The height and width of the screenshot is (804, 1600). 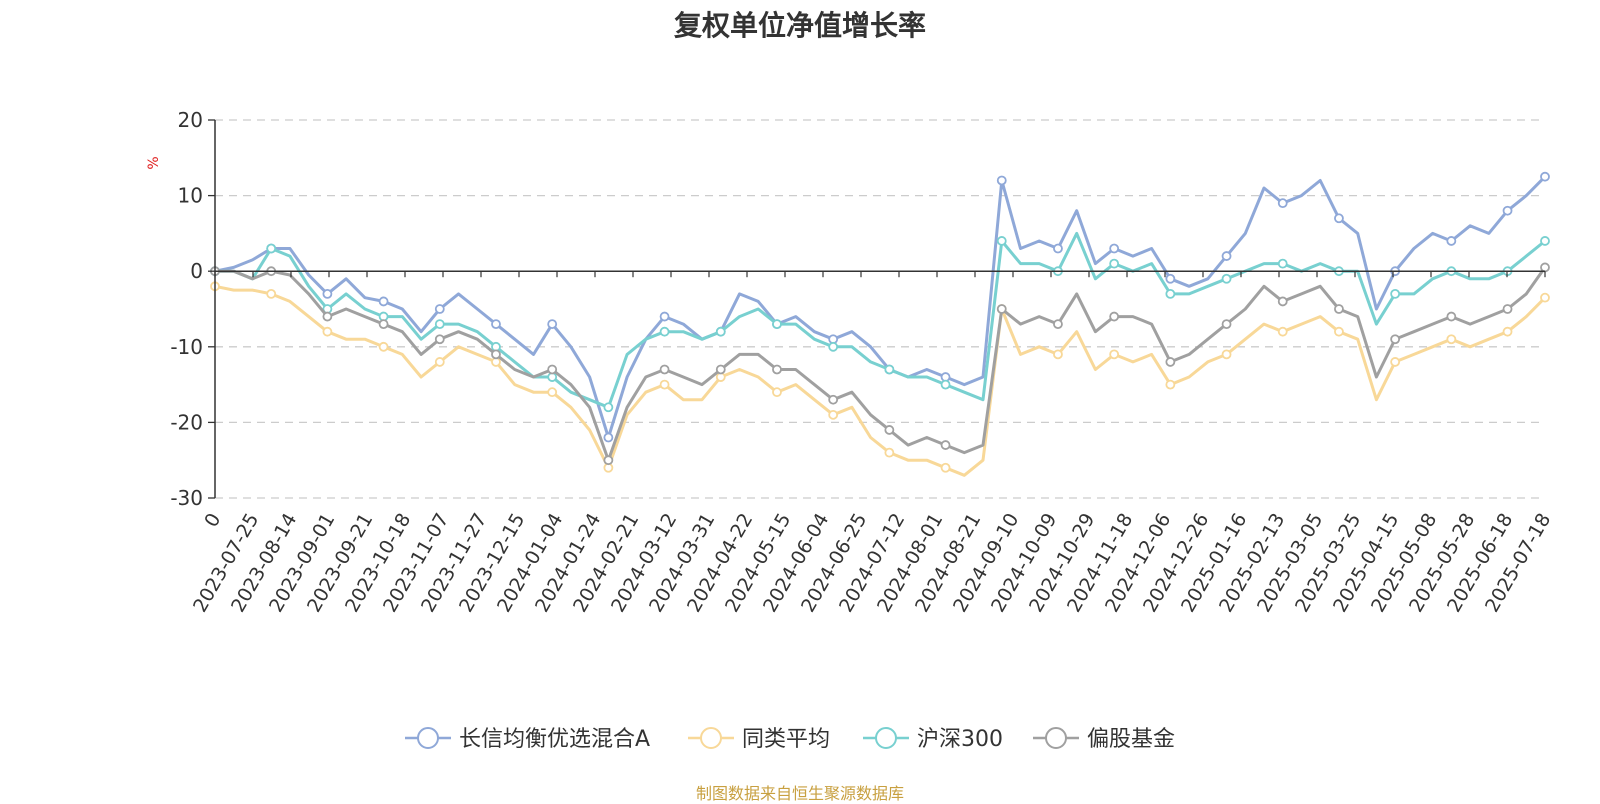 I want to click on y-tick-label: -20, so click(x=186, y=422).